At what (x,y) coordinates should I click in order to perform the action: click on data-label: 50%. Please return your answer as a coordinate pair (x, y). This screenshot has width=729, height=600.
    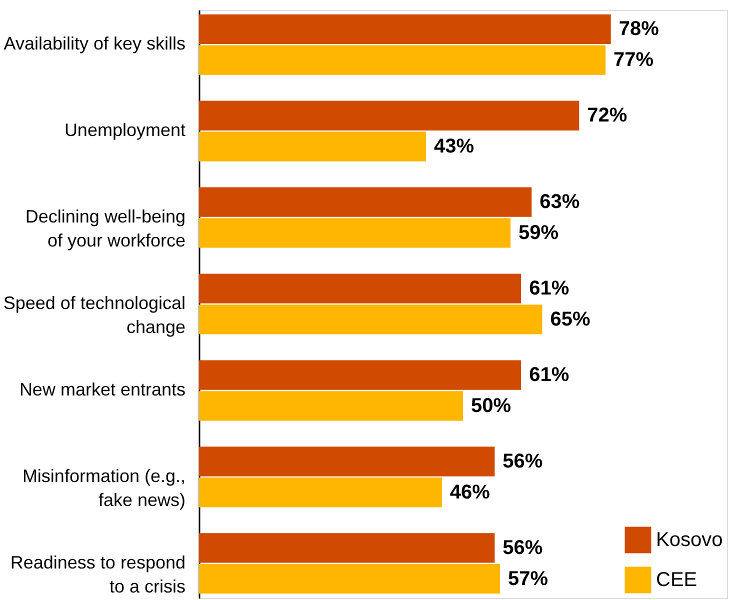
    Looking at the image, I should click on (491, 405).